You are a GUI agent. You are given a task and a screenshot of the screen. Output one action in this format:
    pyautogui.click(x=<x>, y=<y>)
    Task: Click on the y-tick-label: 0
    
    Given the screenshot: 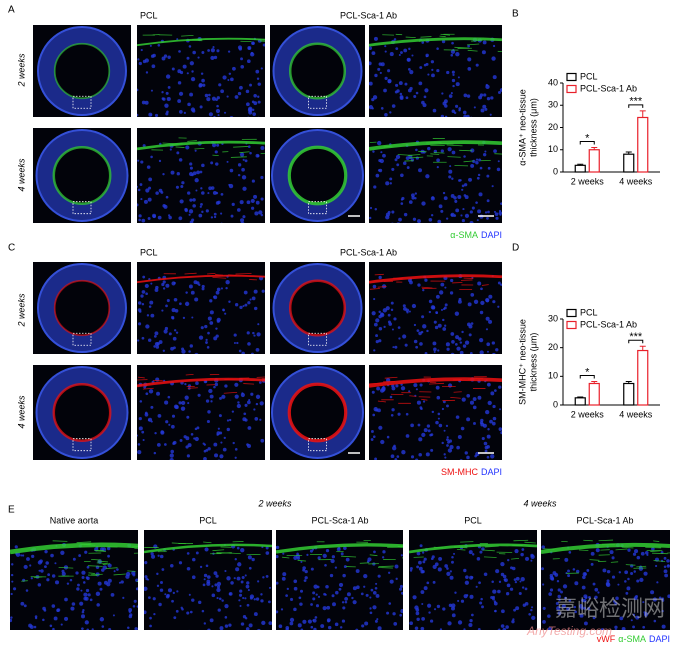 What is the action you would take?
    pyautogui.click(x=555, y=404)
    